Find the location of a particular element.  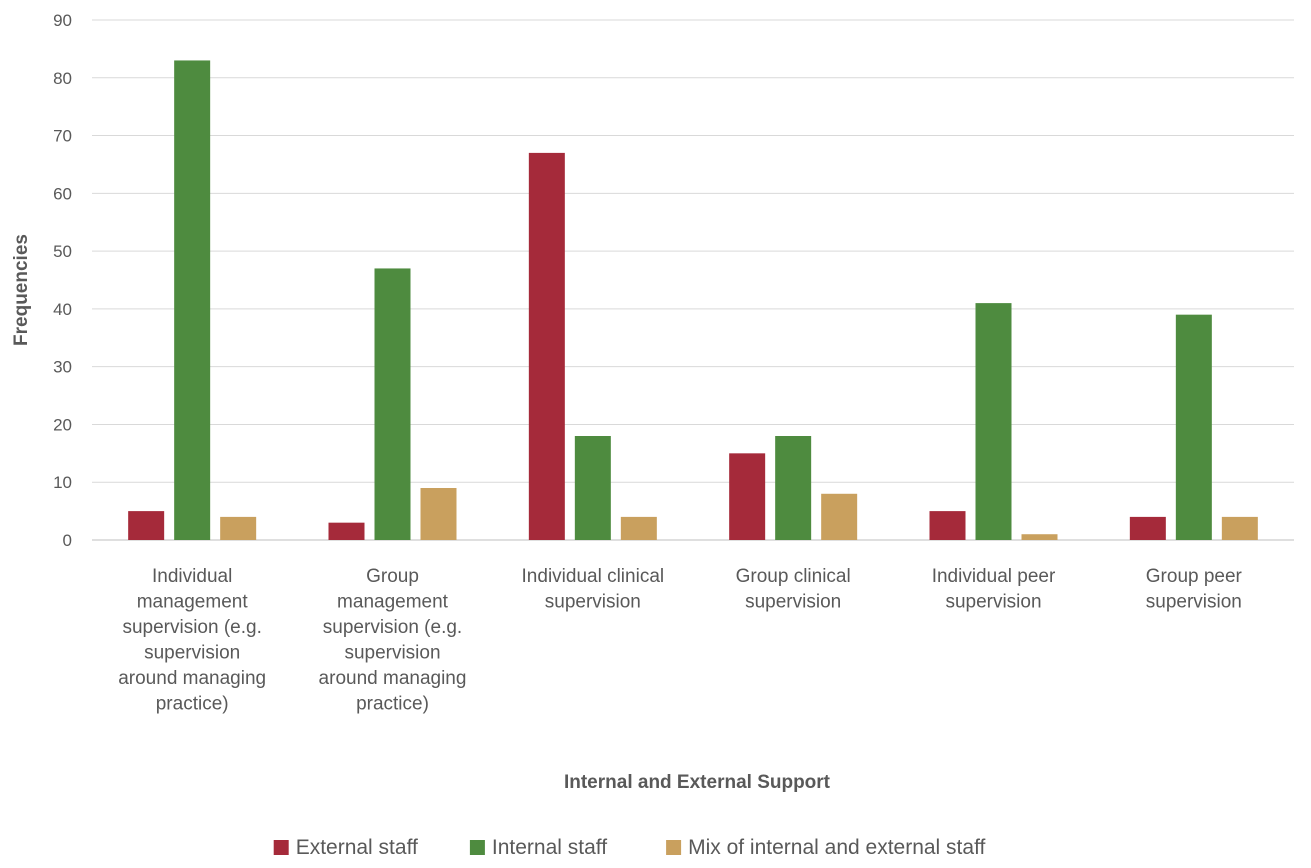

x-category-label-line: Individual is located at coordinates (192, 576).